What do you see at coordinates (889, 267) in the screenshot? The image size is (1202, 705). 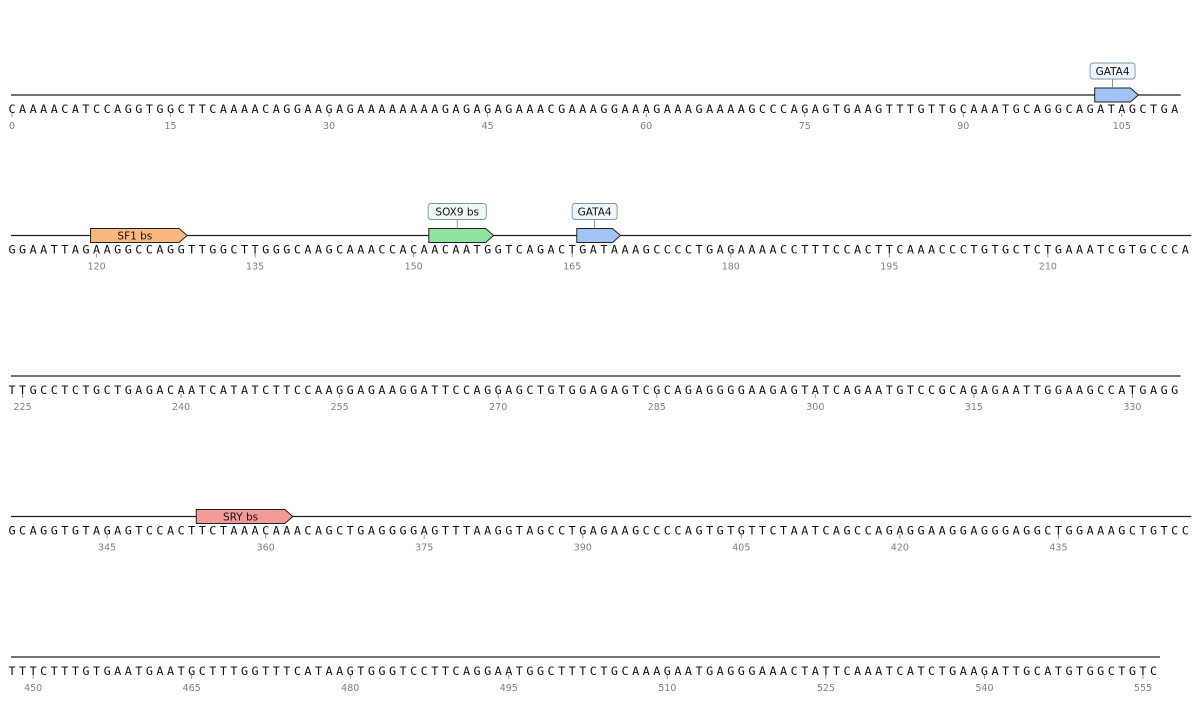 I see `position-tick-label: 195` at bounding box center [889, 267].